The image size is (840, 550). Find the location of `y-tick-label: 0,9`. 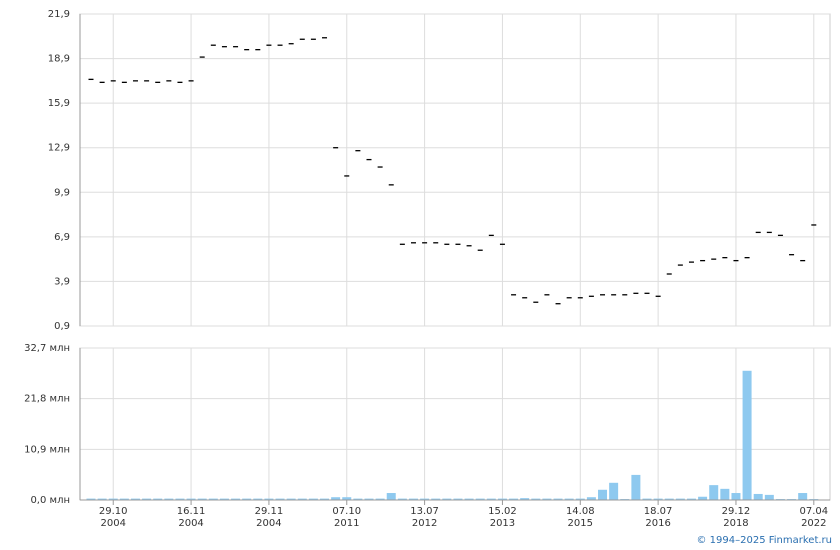

y-tick-label: 0,9 is located at coordinates (62, 326).